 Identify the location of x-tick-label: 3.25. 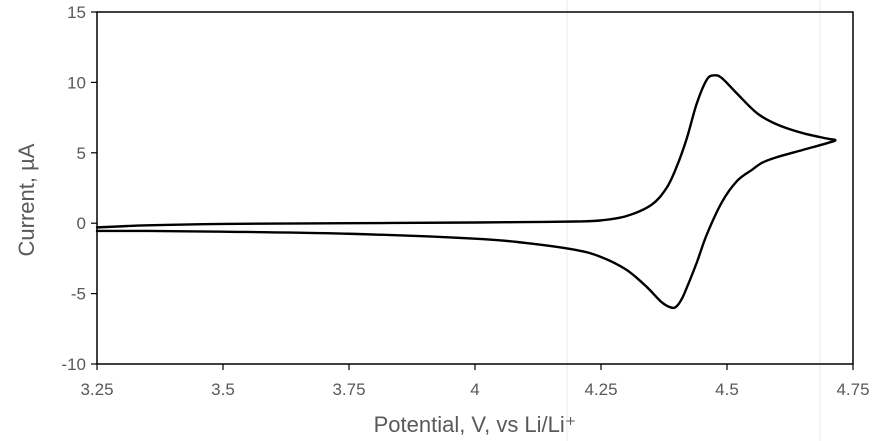
(96, 389).